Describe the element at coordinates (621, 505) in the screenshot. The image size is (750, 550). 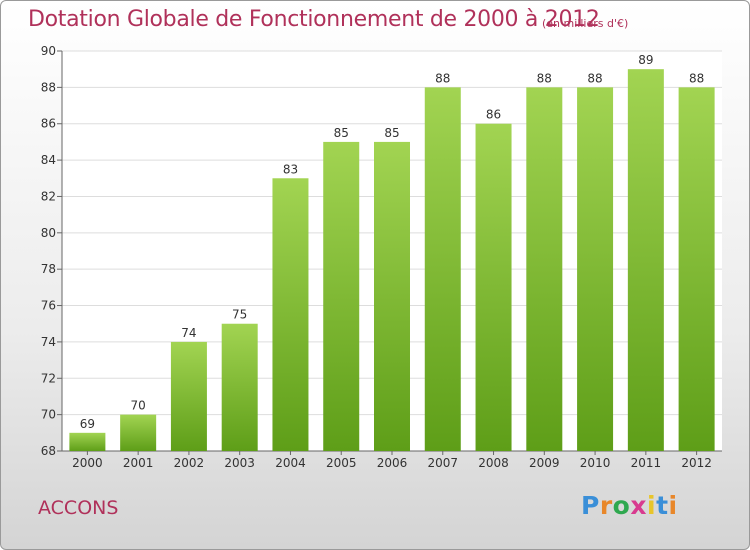
I see `logo-letter: o` at that location.